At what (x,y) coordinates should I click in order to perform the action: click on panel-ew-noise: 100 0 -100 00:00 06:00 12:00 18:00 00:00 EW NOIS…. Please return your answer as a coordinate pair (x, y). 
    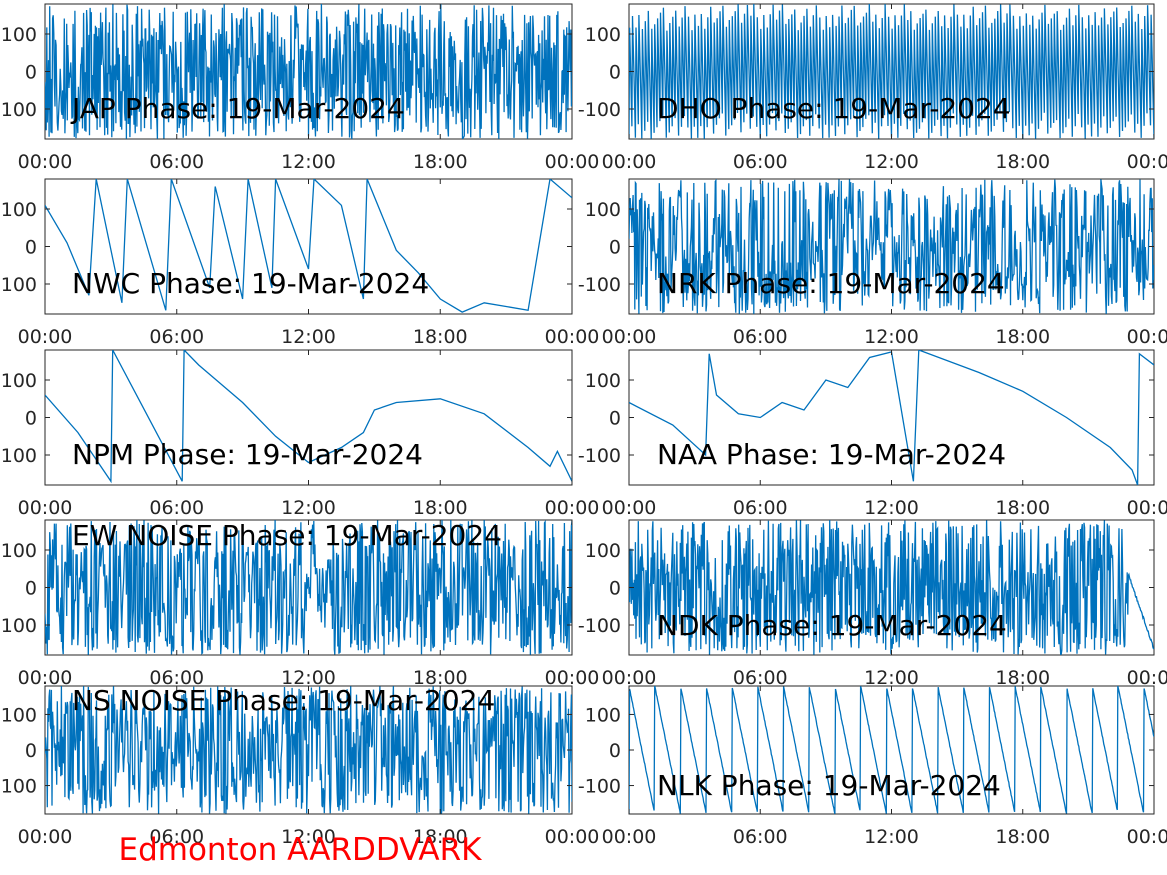
    Looking at the image, I should click on (299, 604).